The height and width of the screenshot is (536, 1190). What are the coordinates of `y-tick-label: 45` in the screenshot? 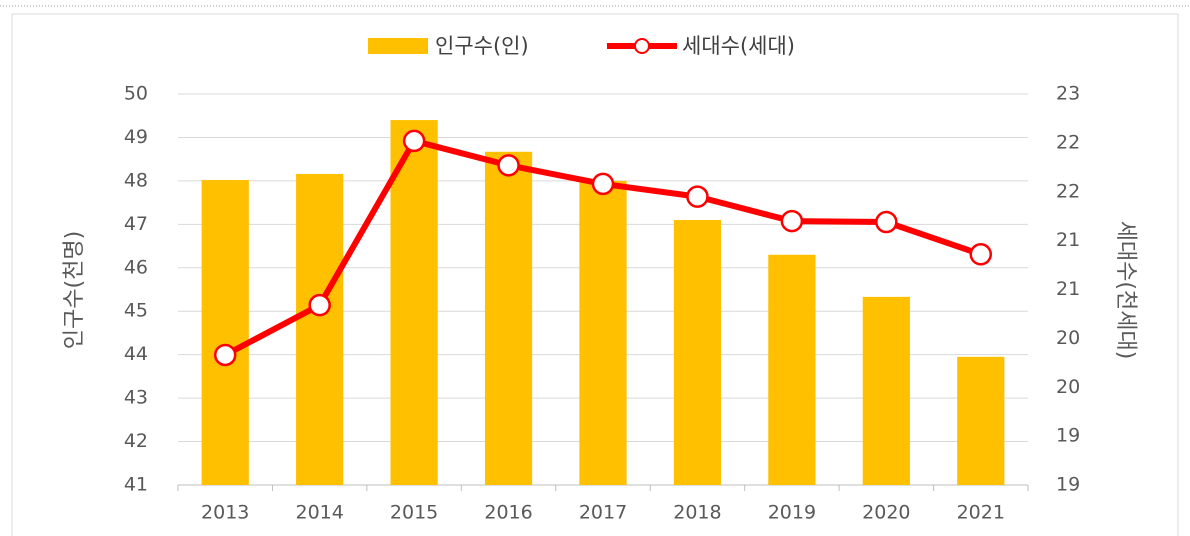 It's located at (136, 311).